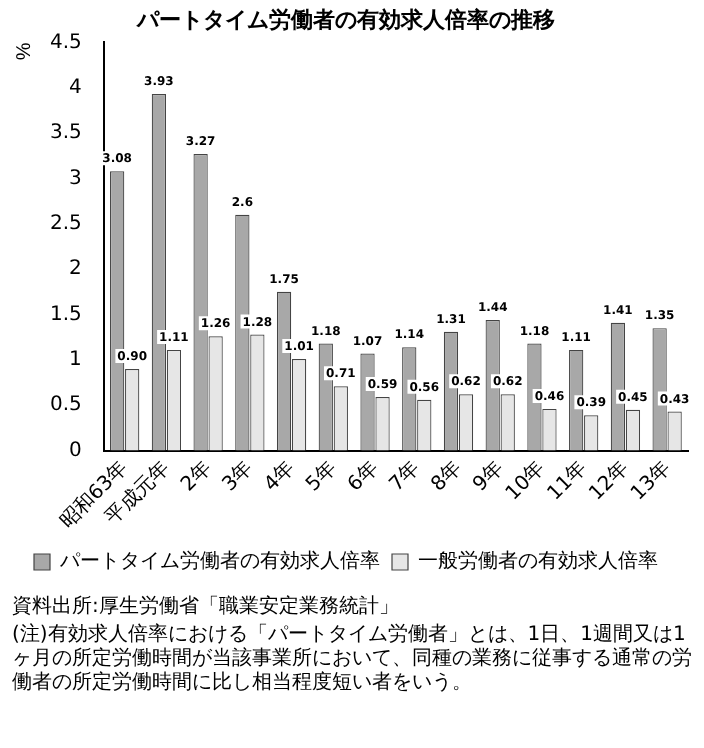  What do you see at coordinates (196, 476) in the screenshot?
I see `x-tick-label: 2年` at bounding box center [196, 476].